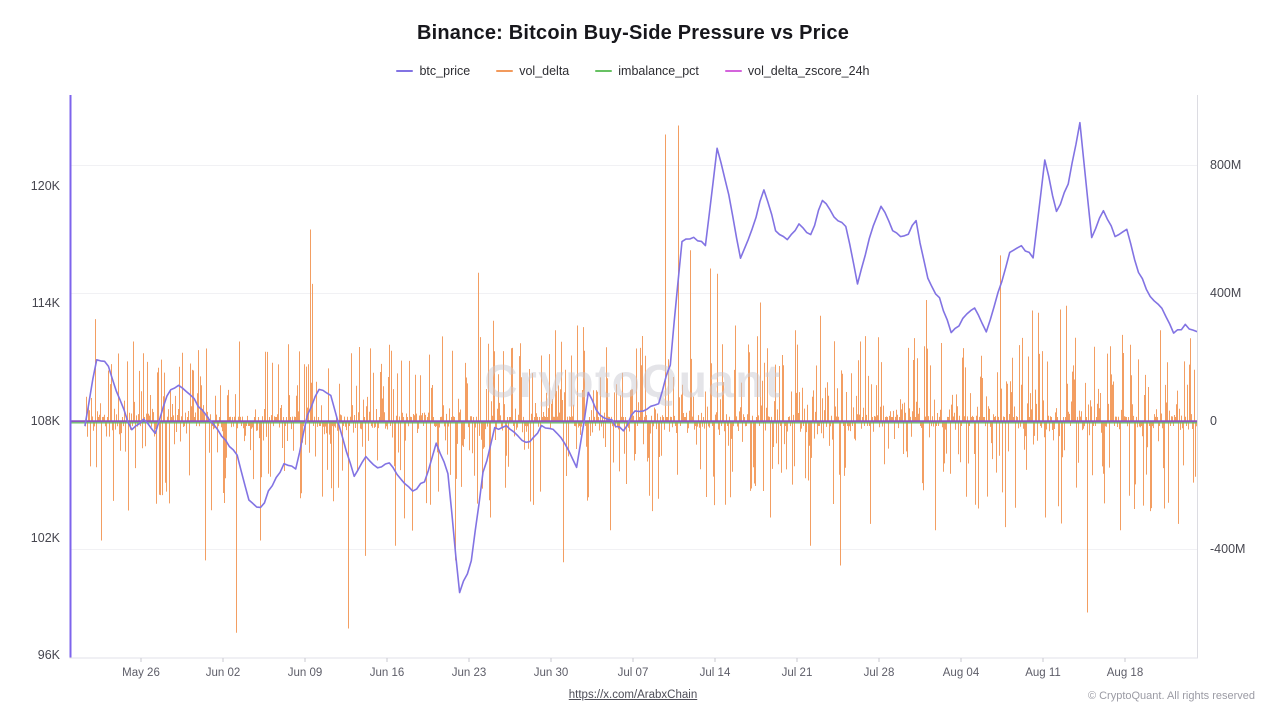 Image resolution: width=1280 pixels, height=720 pixels. What do you see at coordinates (1043, 673) in the screenshot?
I see `x-axis-label: Aug 11` at bounding box center [1043, 673].